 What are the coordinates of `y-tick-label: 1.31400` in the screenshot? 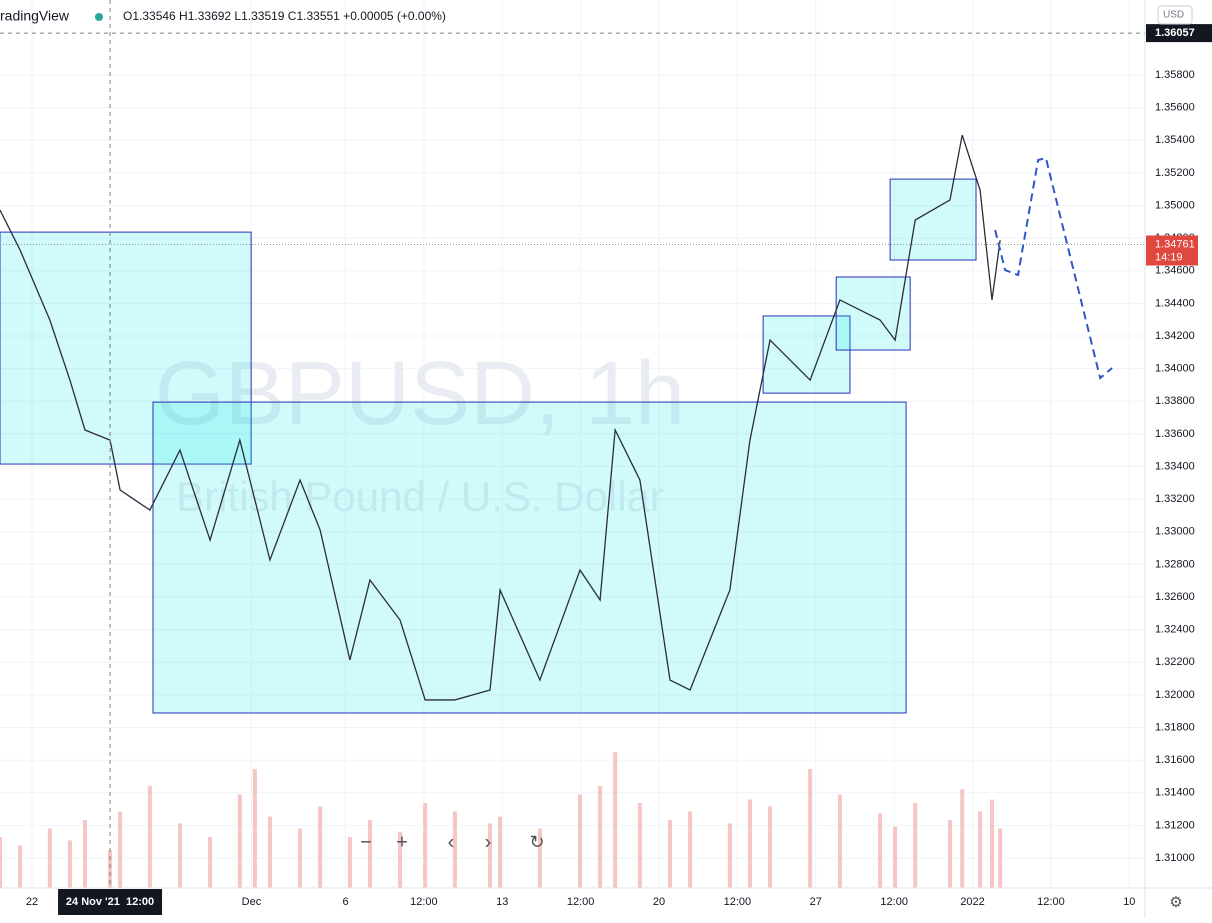 It's located at (1175, 793).